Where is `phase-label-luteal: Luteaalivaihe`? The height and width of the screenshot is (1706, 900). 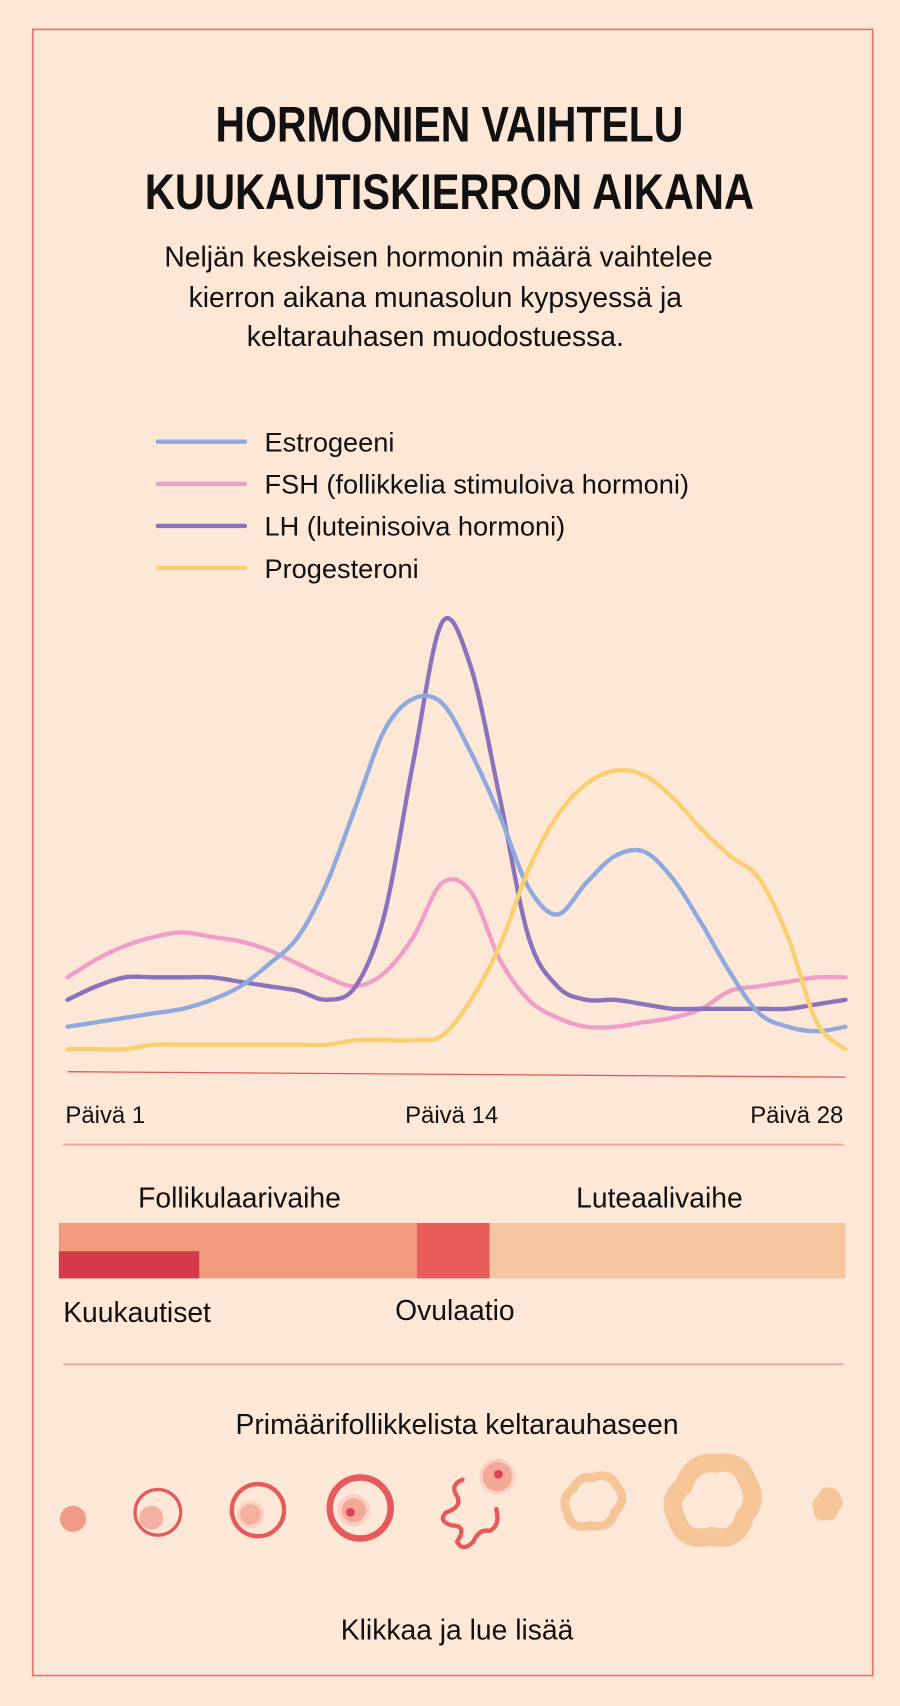
phase-label-luteal: Luteaalivaihe is located at coordinates (659, 1198).